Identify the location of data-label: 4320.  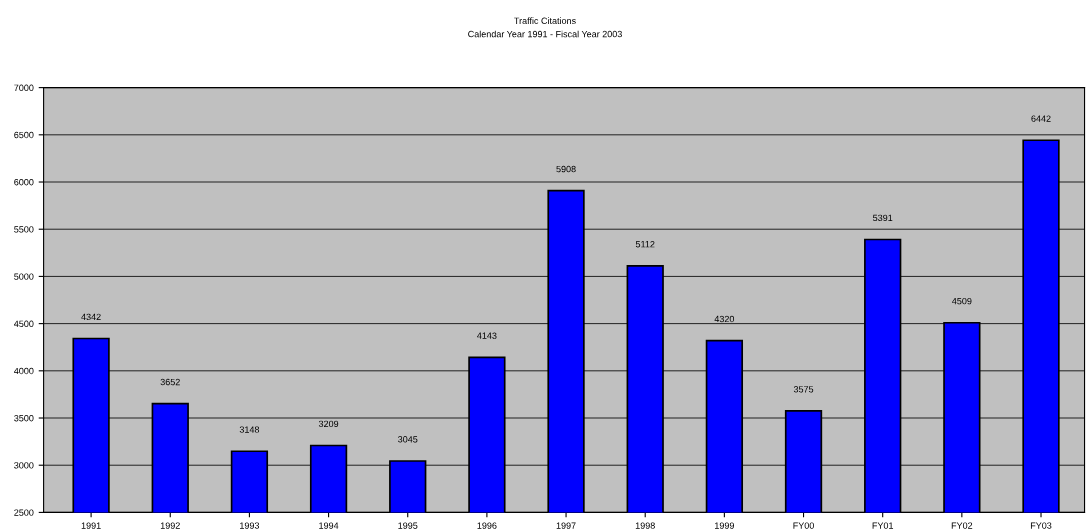
(724, 319).